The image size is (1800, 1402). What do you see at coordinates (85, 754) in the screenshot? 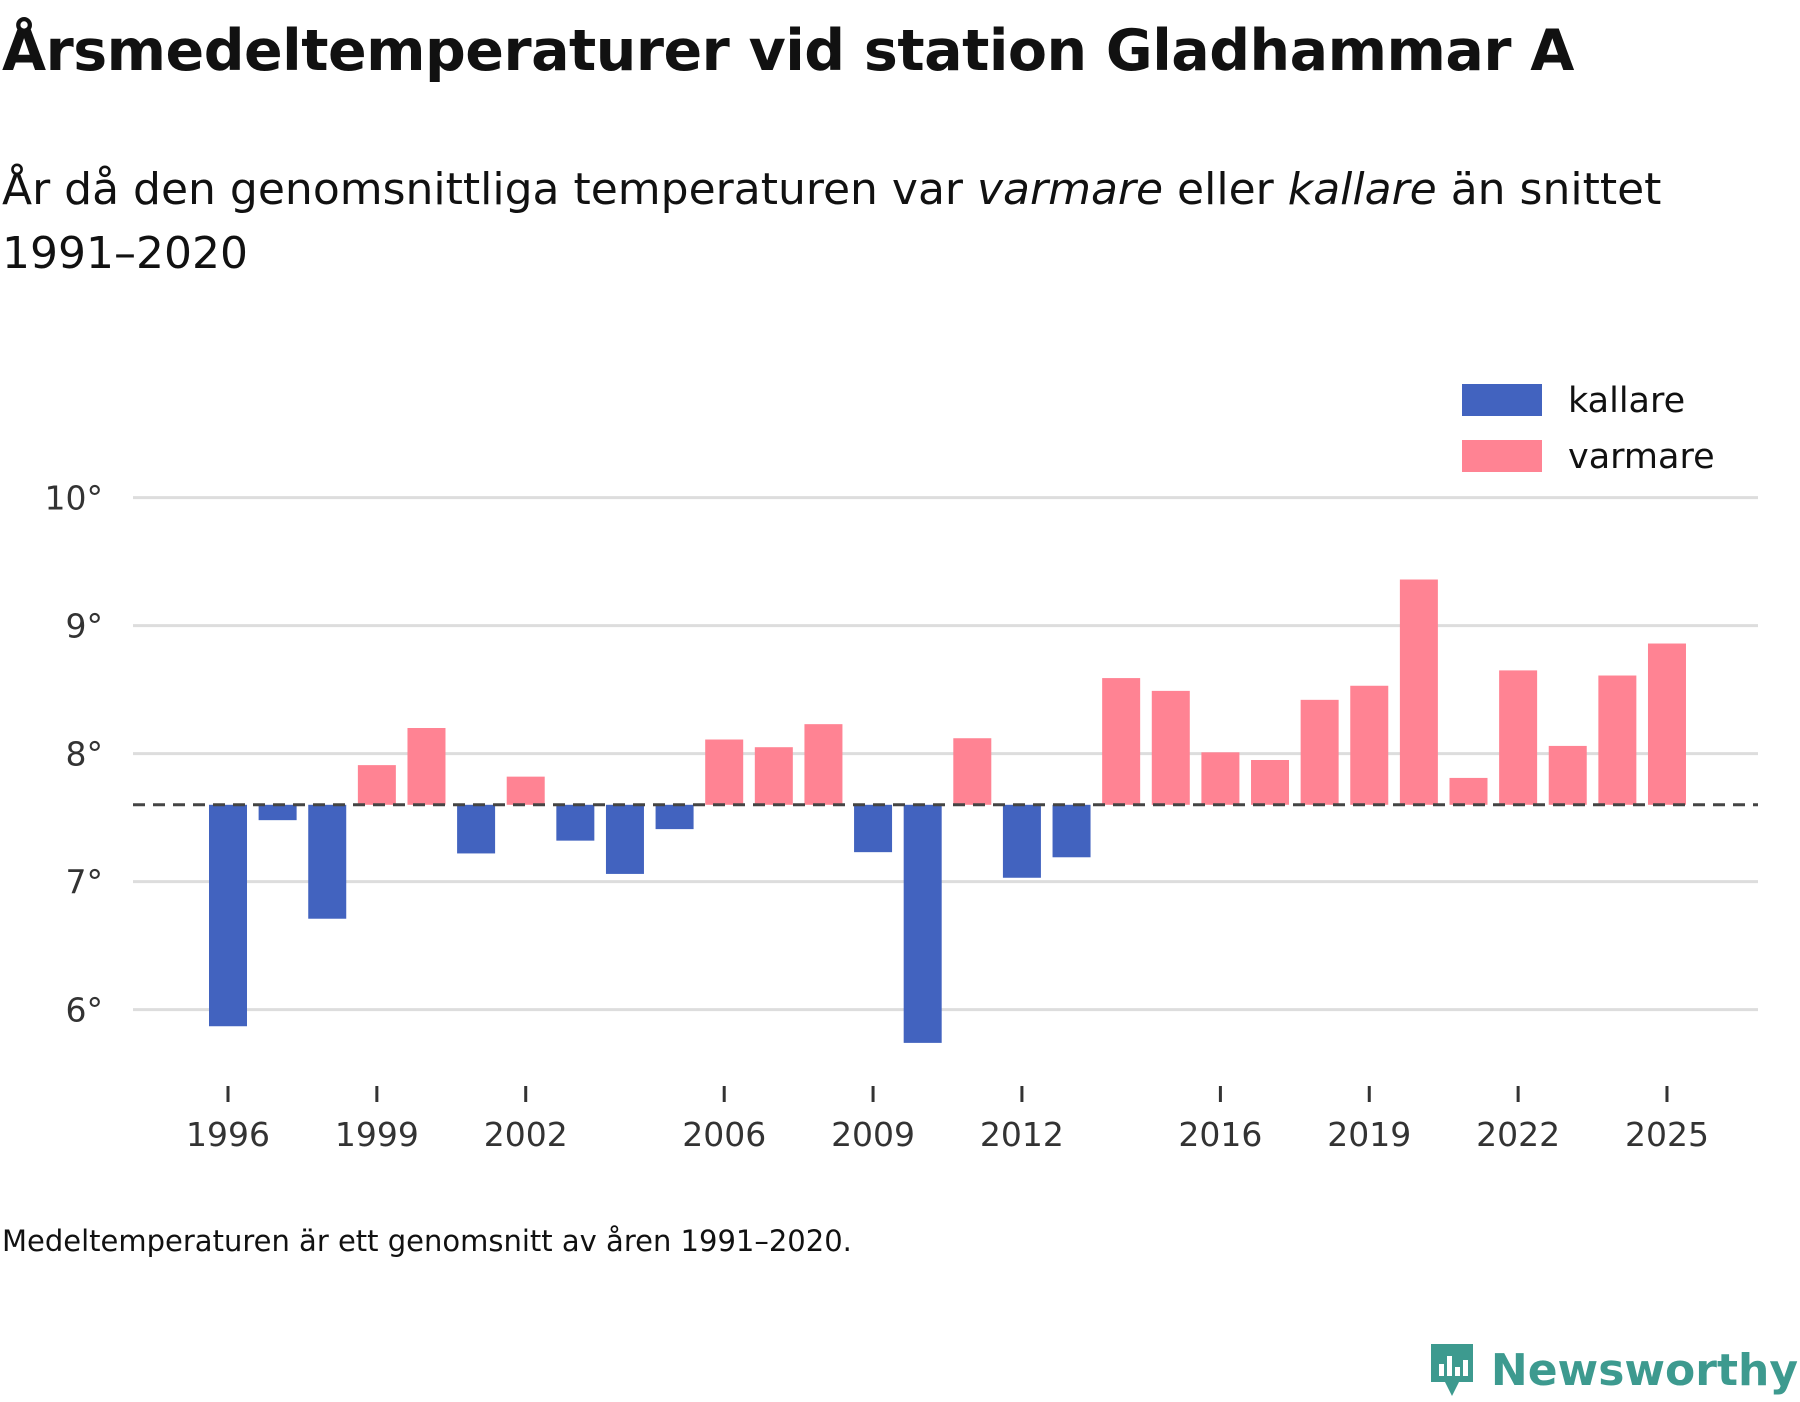
I see `y-tick-label: 8°` at bounding box center [85, 754].